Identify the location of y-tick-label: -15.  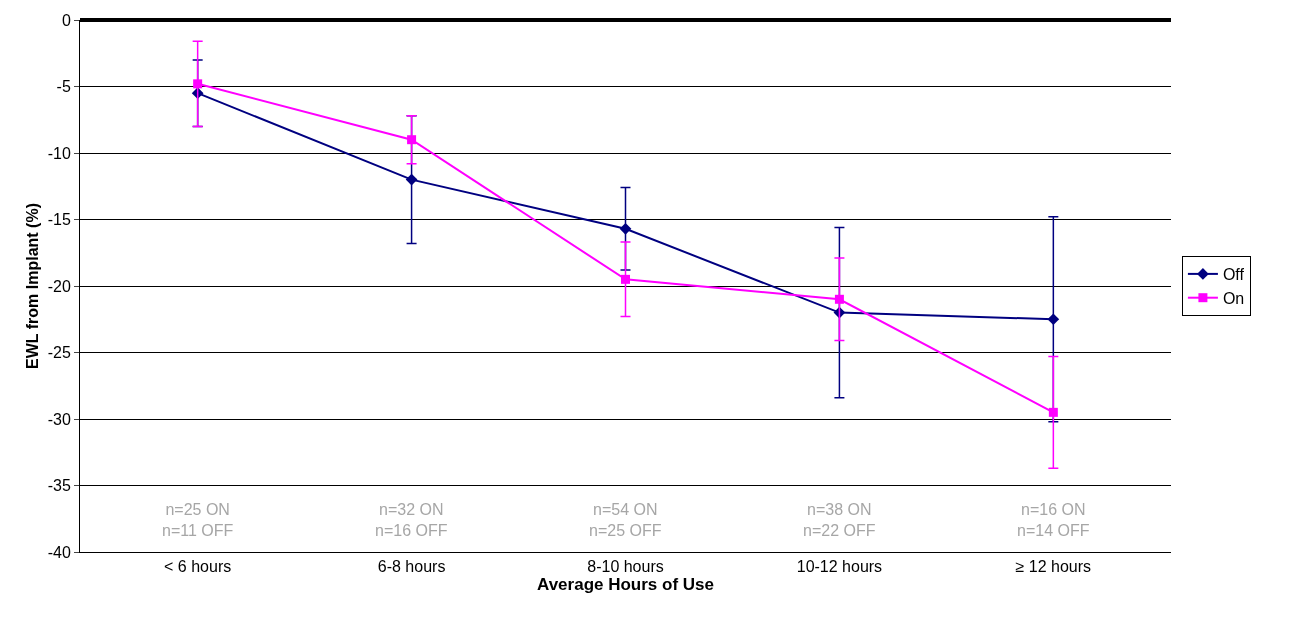
(59, 220).